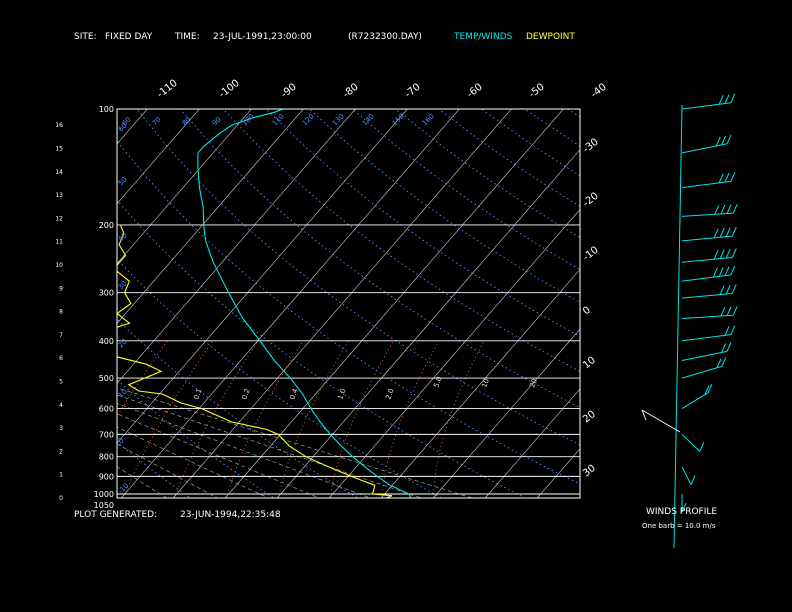 The height and width of the screenshot is (612, 792). I want to click on pressure-tick-label: 900, so click(106, 476).